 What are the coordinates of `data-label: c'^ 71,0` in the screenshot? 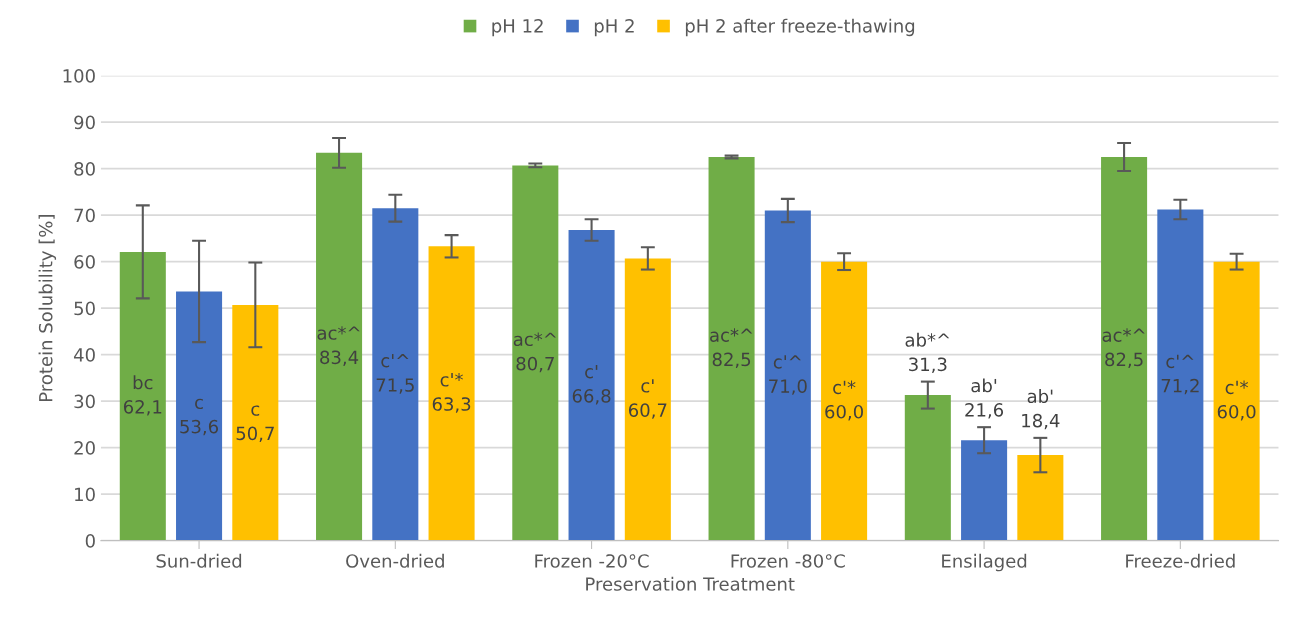 It's located at (788, 375).